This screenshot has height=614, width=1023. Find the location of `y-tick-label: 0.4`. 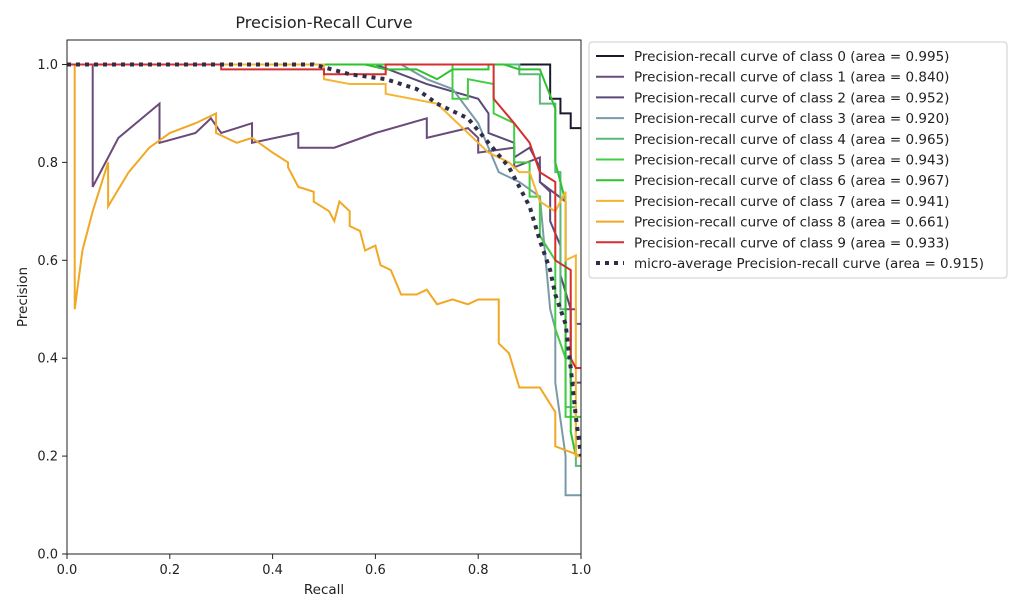

y-tick-label: 0.4 is located at coordinates (47, 359).